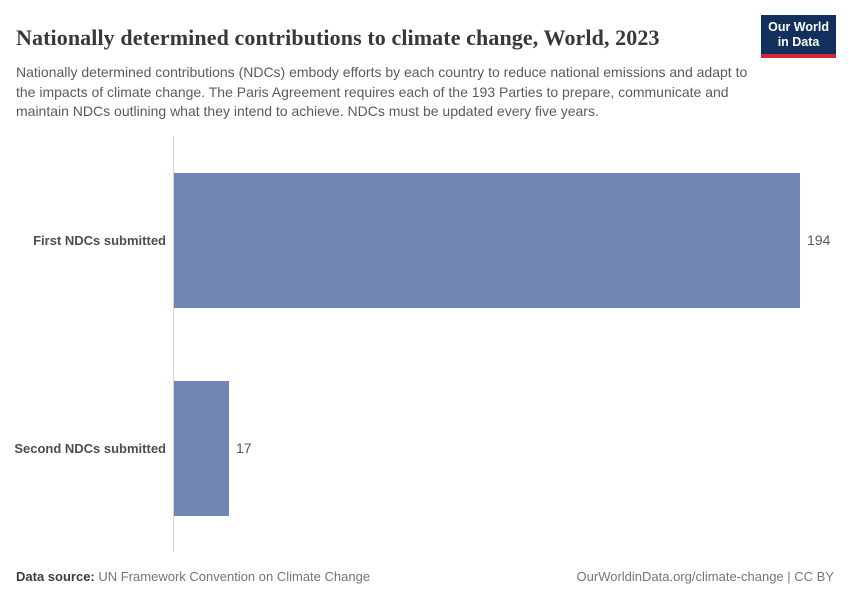 This screenshot has height=600, width=850. What do you see at coordinates (173, 344) in the screenshot?
I see `y-axis-line` at bounding box center [173, 344].